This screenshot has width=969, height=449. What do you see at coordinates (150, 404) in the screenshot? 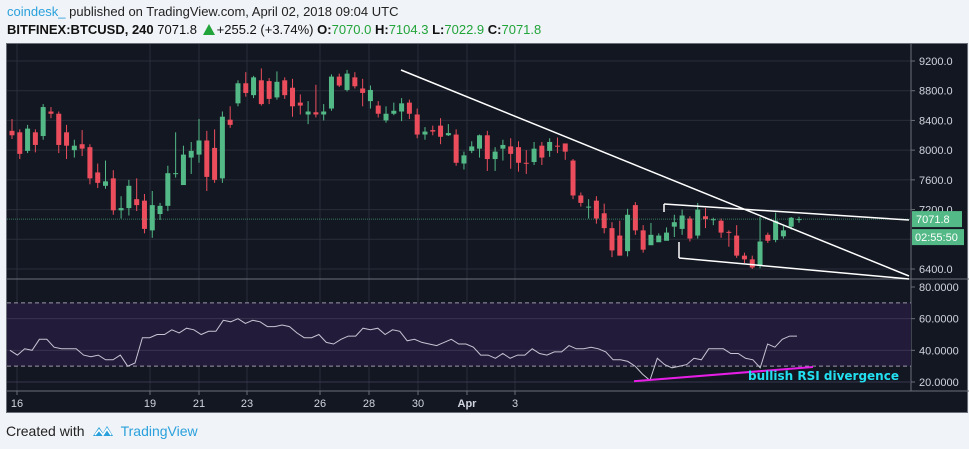
I see `time-axis-label: 19` at bounding box center [150, 404].